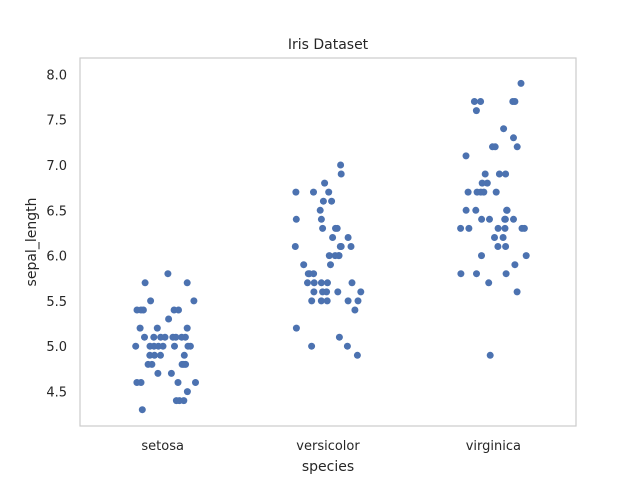 Image resolution: width=640 pixels, height=480 pixels. Describe the element at coordinates (56, 393) in the screenshot. I see `y-tick-label: 4.5` at that location.